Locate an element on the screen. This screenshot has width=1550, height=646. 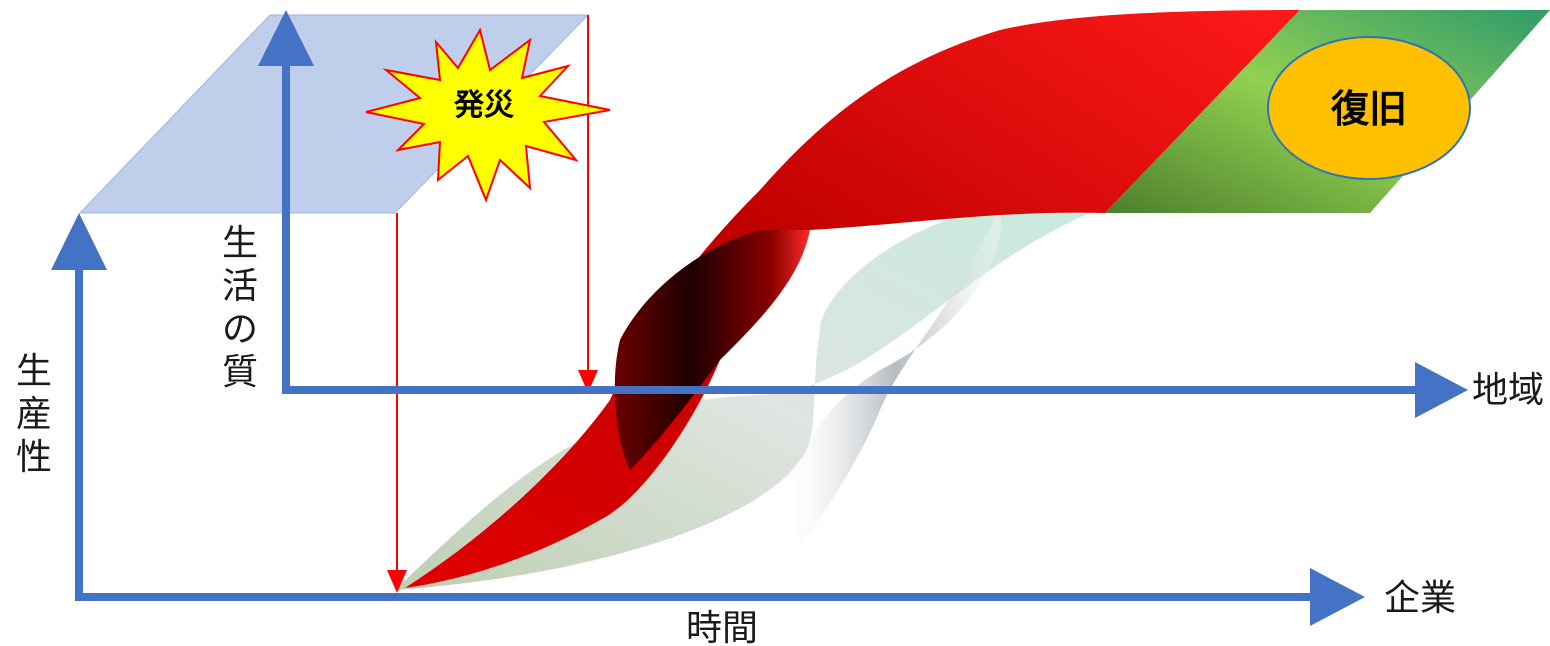
productivity-char: 生 is located at coordinates (34, 371).